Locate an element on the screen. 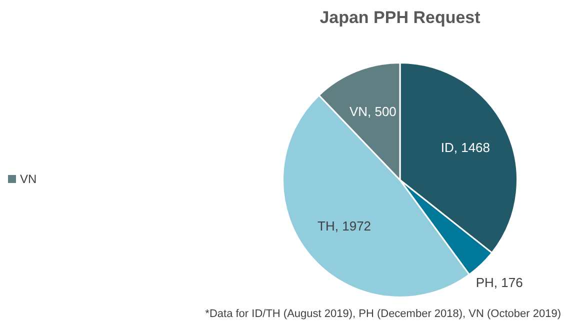 Image resolution: width=573 pixels, height=328 pixels. text: *Data for ID/TH (August 2019), PH (December 2018), VN (October 2019) is located at coordinates (383, 314).